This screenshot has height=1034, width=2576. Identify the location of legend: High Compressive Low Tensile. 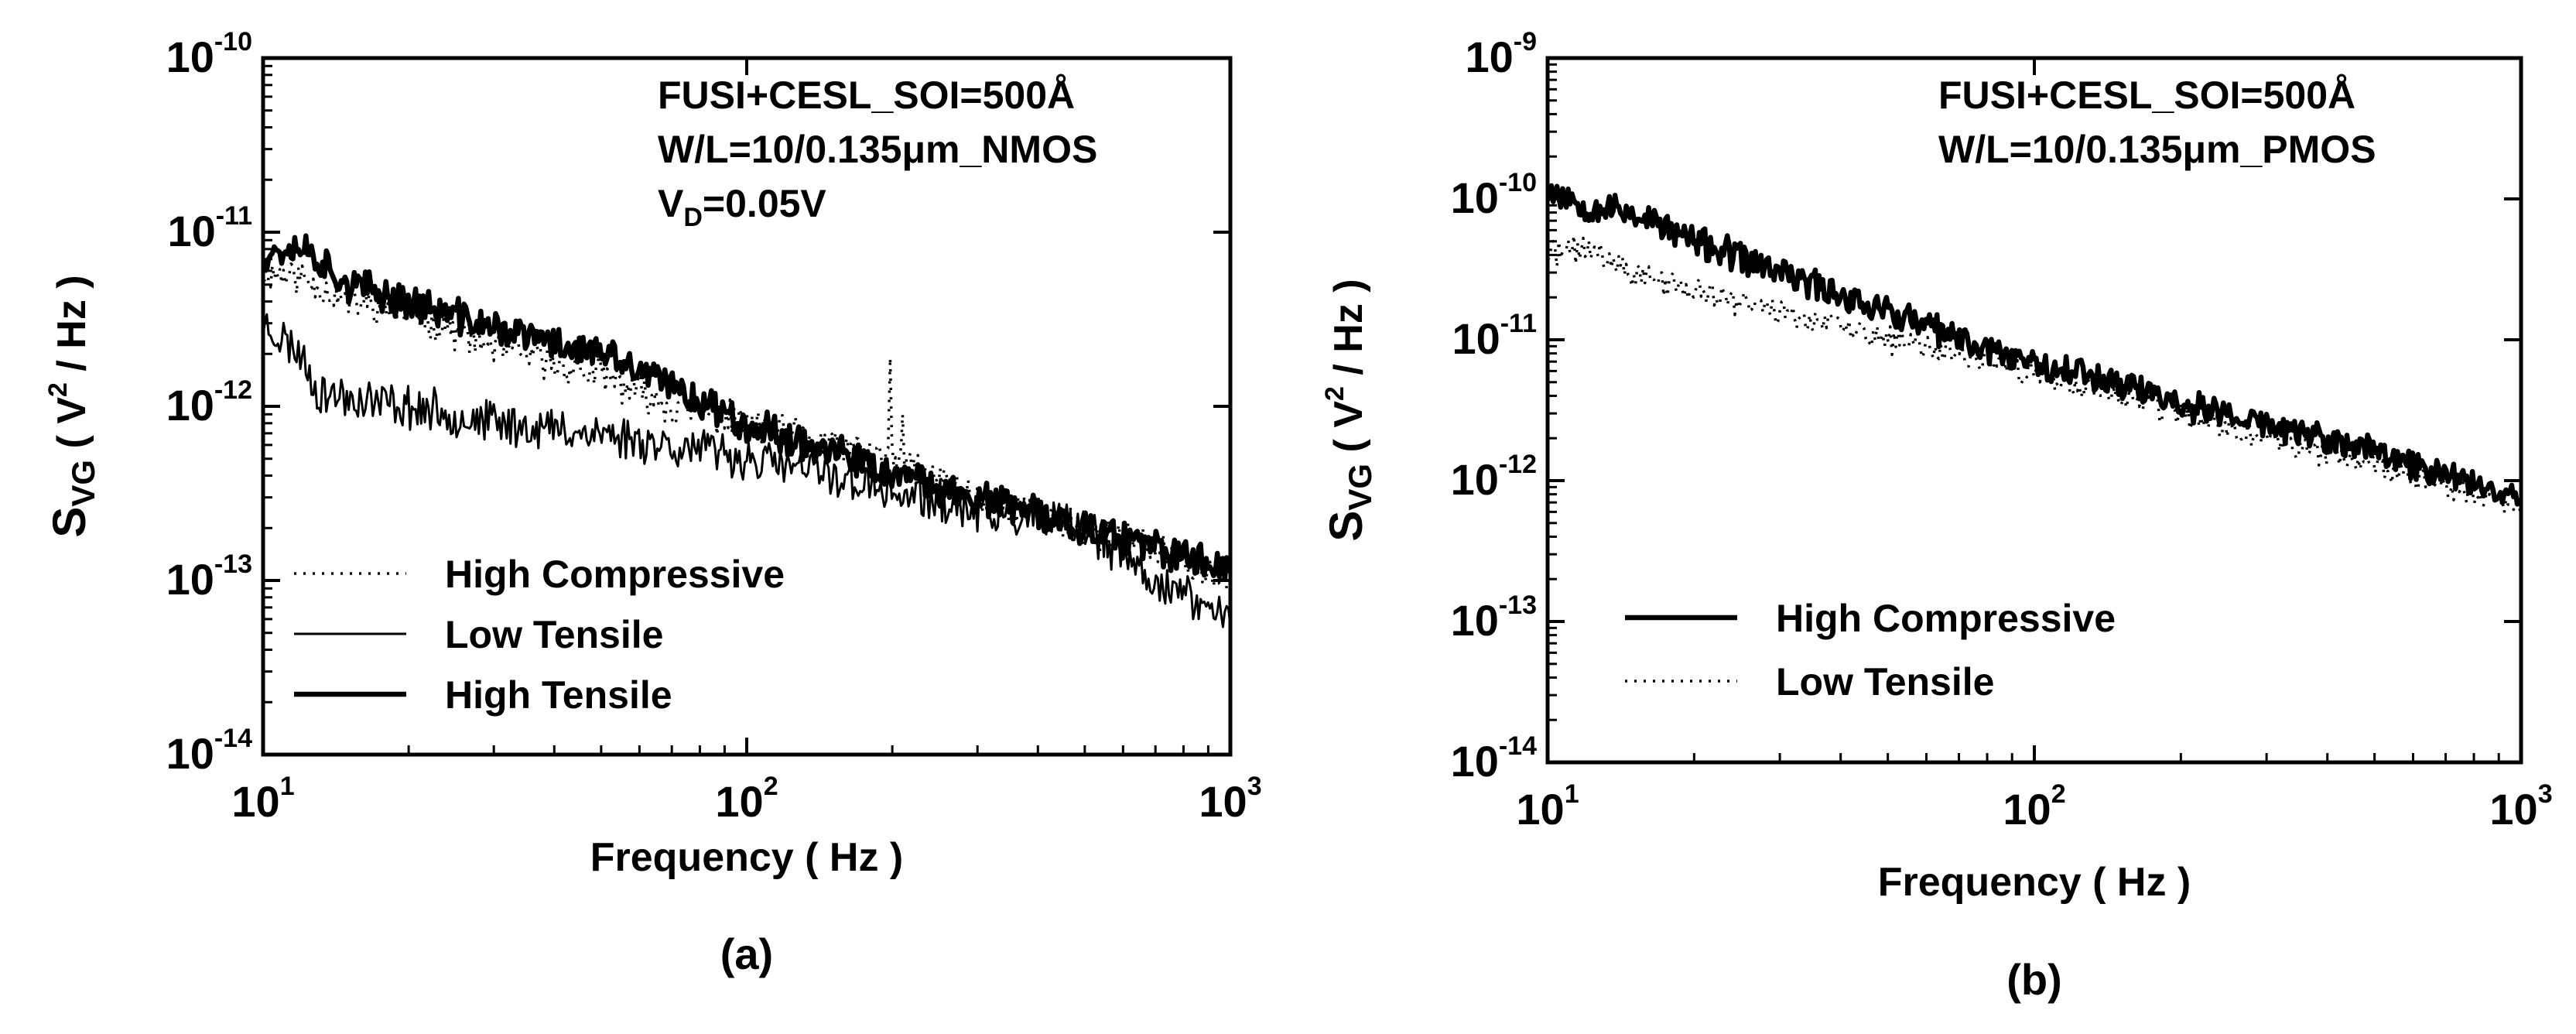
(1871, 650).